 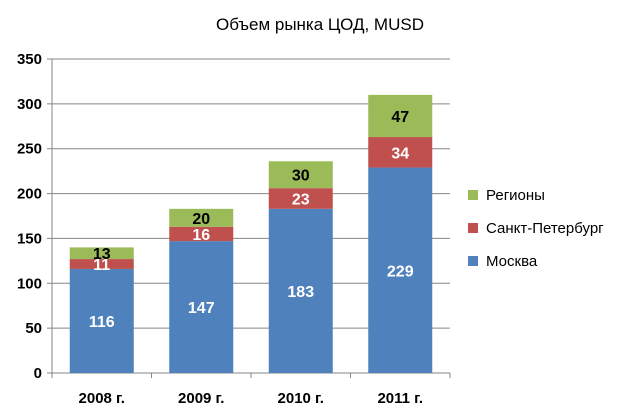 I want to click on y-tick-label: 250, so click(x=29, y=149).